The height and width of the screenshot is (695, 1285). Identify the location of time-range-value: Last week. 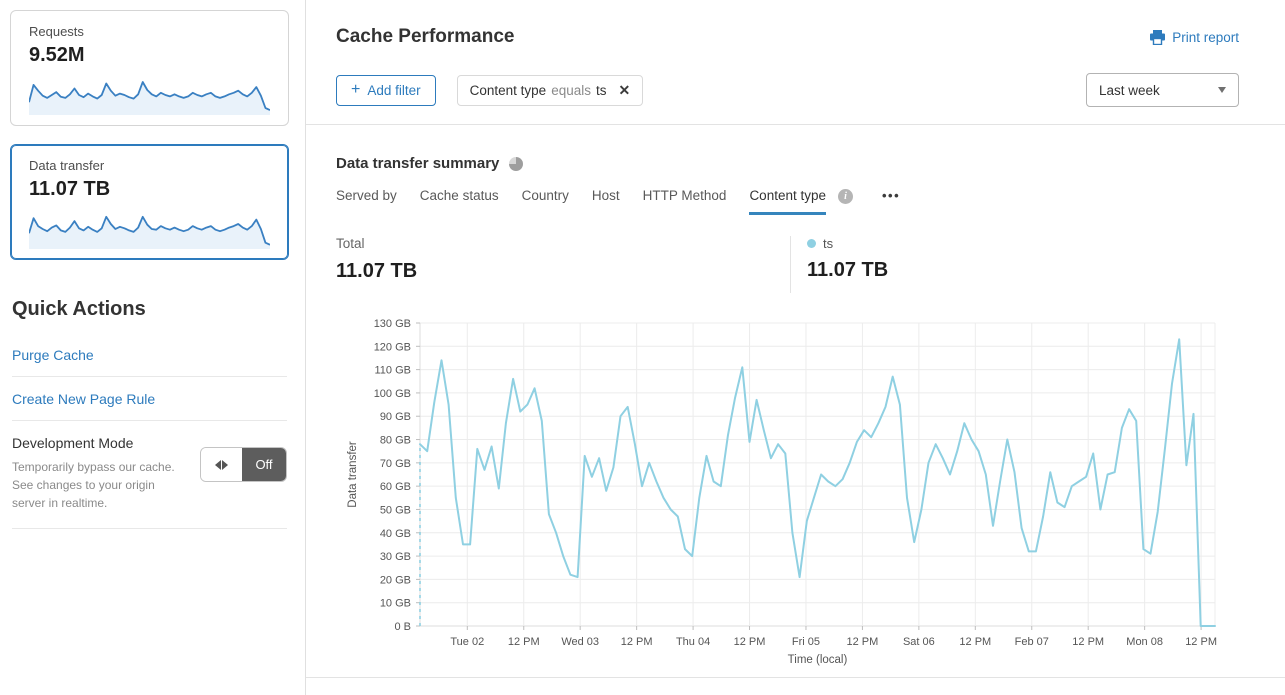
(1129, 90).